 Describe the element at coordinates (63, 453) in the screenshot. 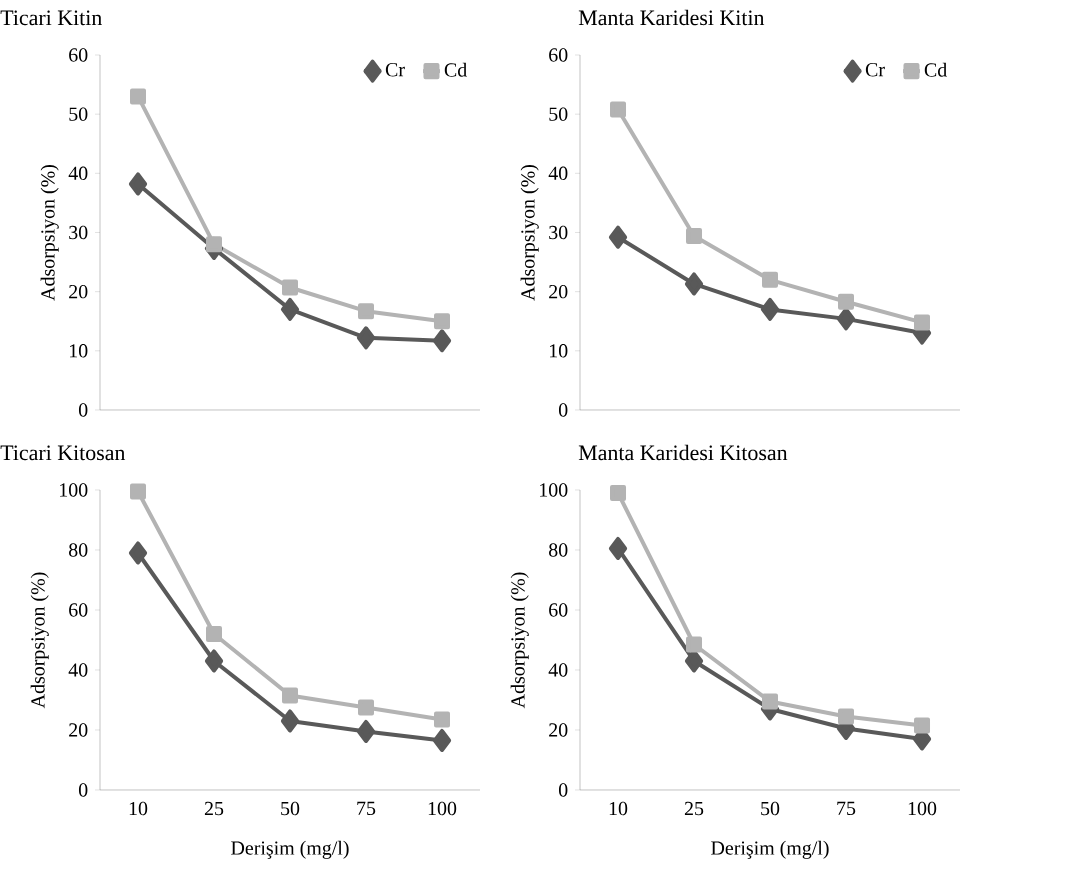

I see `chart-title: Ticari Kitosan` at that location.